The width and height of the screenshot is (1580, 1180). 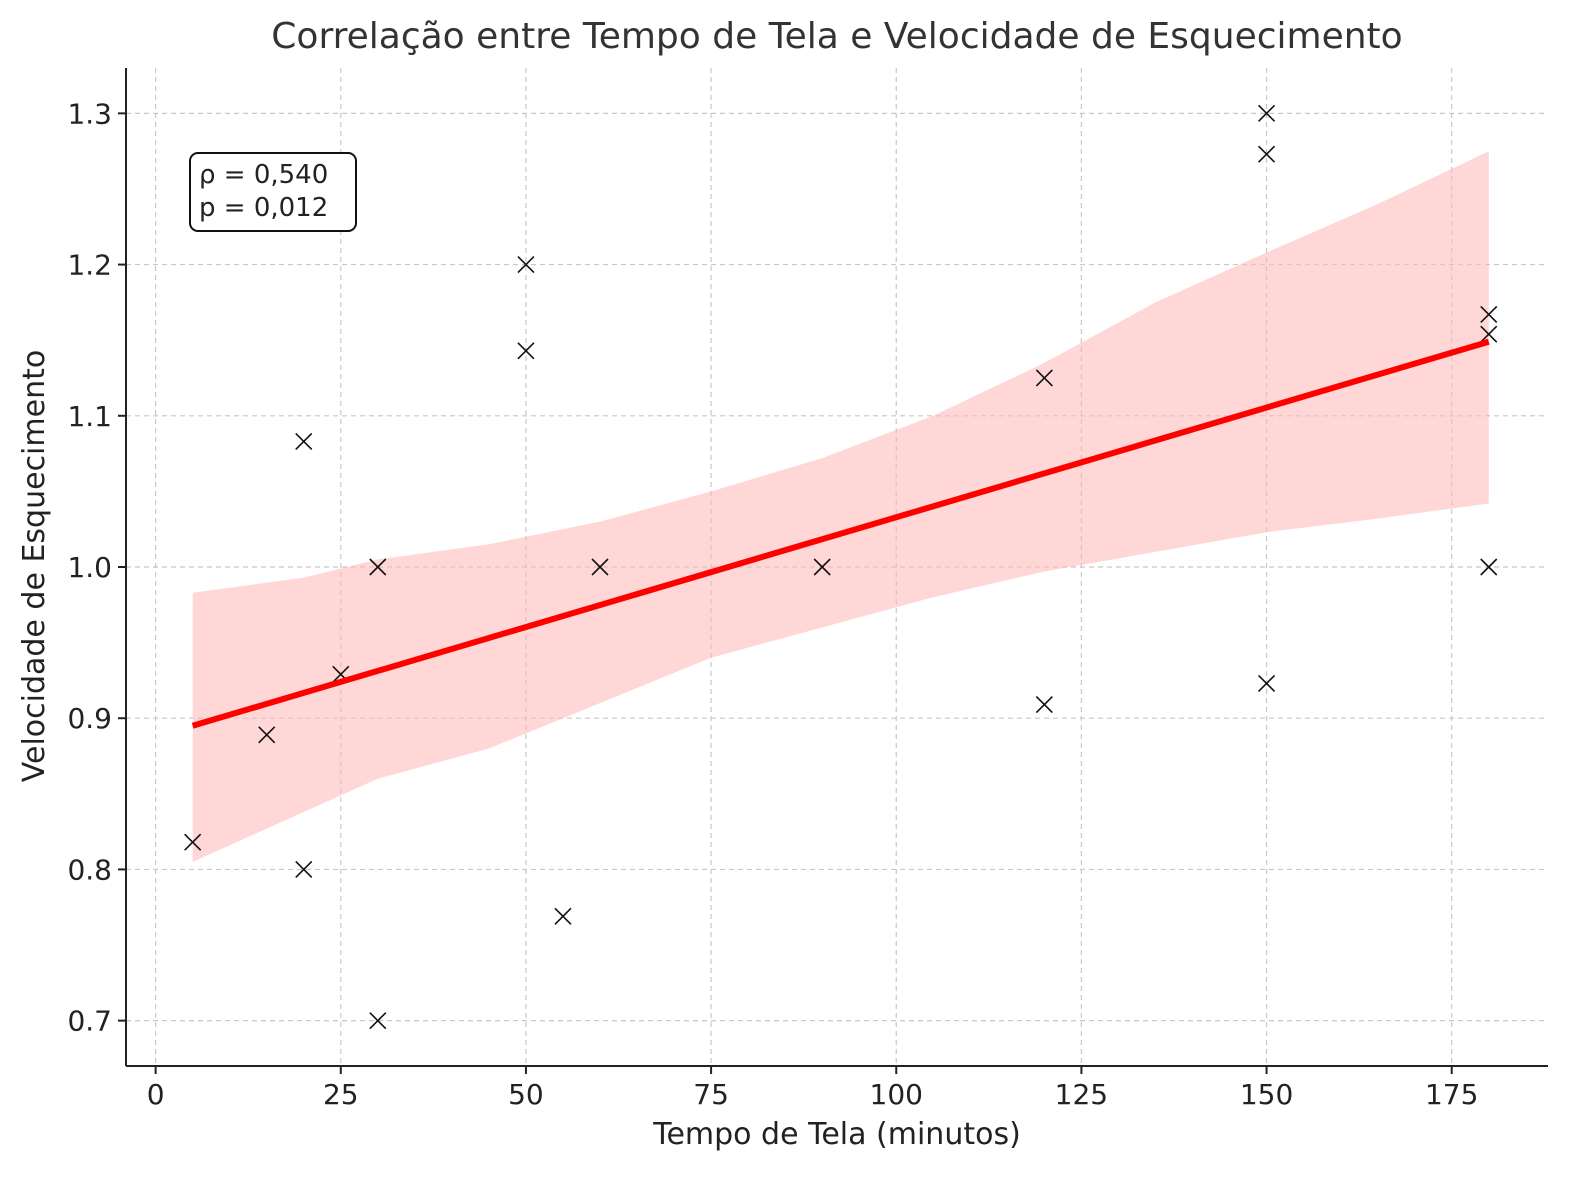 What do you see at coordinates (526, 1094) in the screenshot?
I see `x-tick-label: 50` at bounding box center [526, 1094].